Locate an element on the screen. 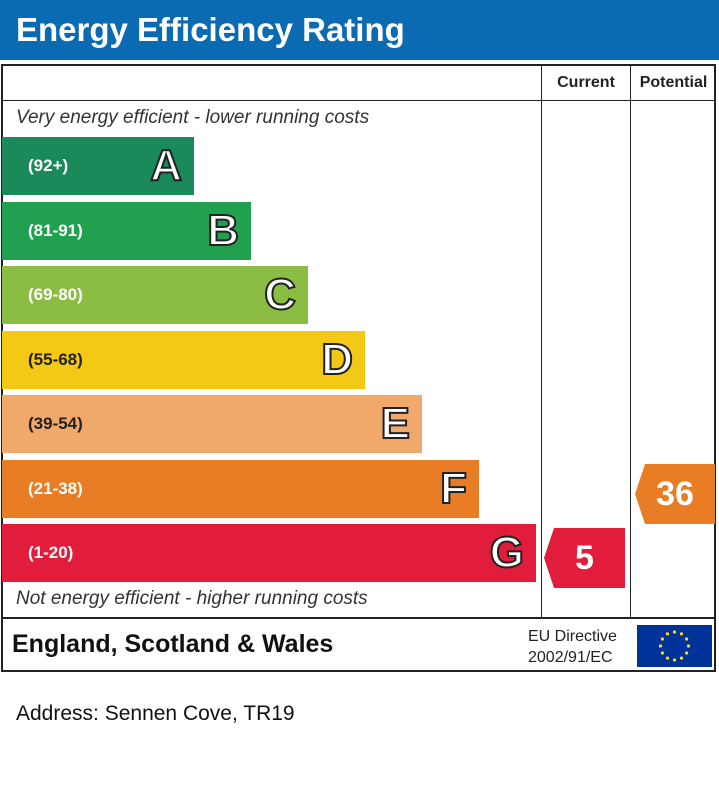 The height and width of the screenshot is (805, 719). band-range-label: (21-38) is located at coordinates (55, 488).